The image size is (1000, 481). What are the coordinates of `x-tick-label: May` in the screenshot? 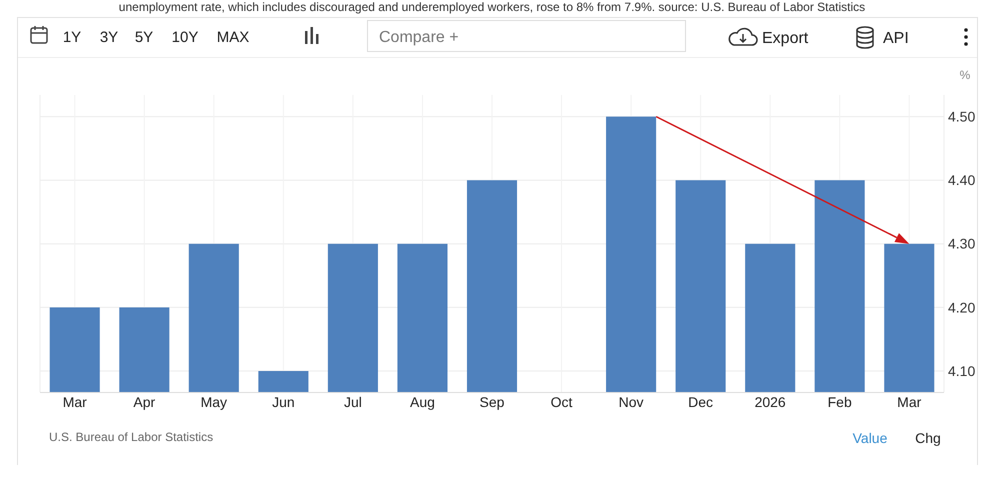 It's located at (214, 402).